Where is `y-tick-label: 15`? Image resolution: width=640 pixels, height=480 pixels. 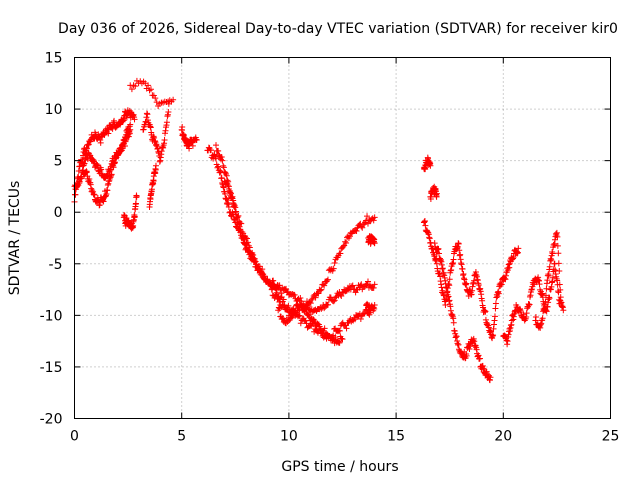
y-tick-label: 15 is located at coordinates (54, 59).